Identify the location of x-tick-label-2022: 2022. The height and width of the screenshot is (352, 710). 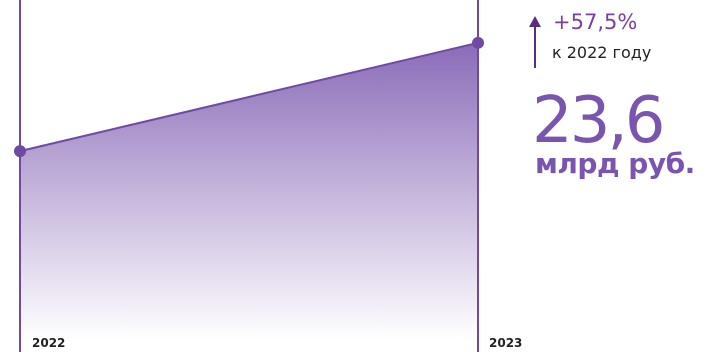
(49, 343).